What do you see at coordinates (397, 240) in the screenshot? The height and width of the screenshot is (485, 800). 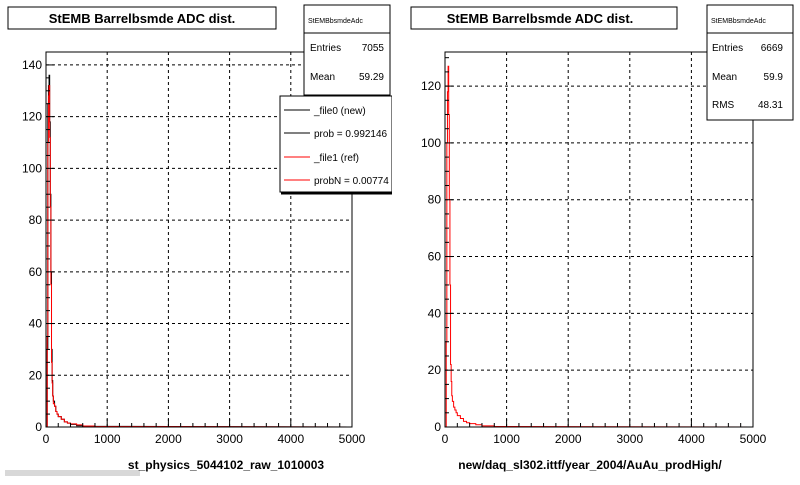 I see `panel-gap` at bounding box center [397, 240].